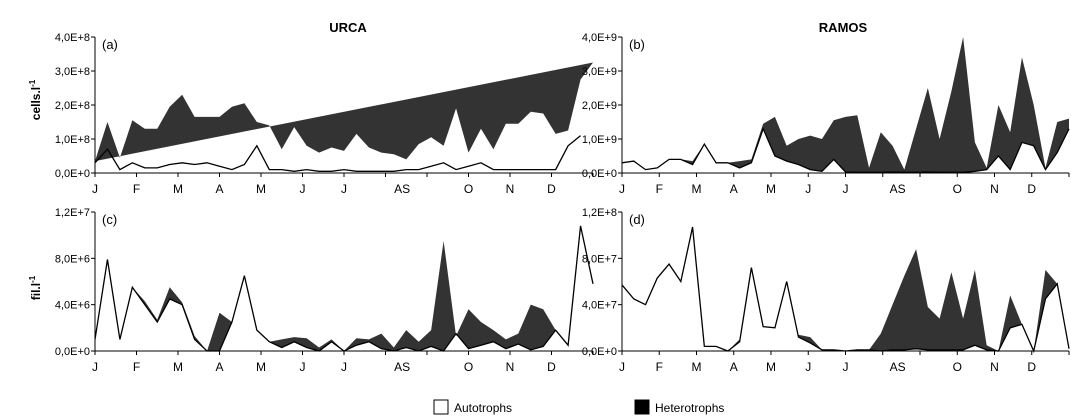 This screenshot has width=1071, height=419. What do you see at coordinates (599, 72) in the screenshot?
I see `y-tick-label-b: 3,0E+9` at bounding box center [599, 72].